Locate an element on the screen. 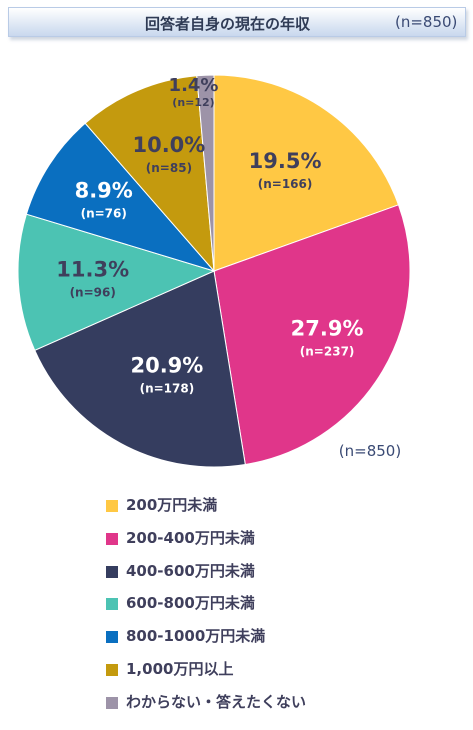 The height and width of the screenshot is (730, 473). legend-label: わからない・答えたくない is located at coordinates (216, 701).